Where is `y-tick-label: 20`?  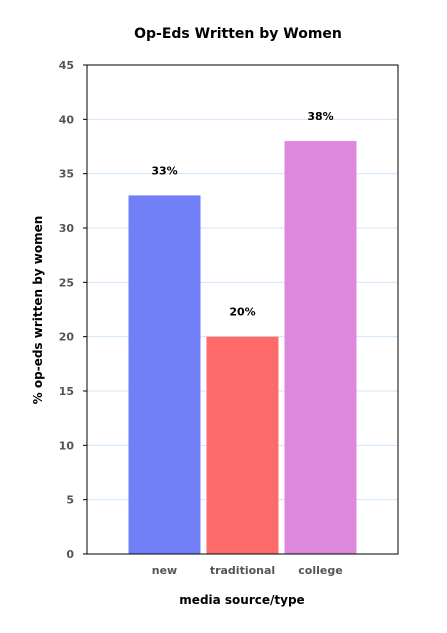
y-tick-label: 20 is located at coordinates (67, 337).